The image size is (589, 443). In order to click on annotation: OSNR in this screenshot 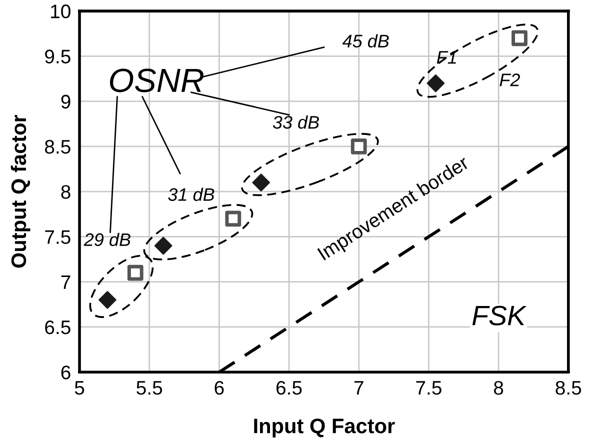, I will do `click(157, 80)`.